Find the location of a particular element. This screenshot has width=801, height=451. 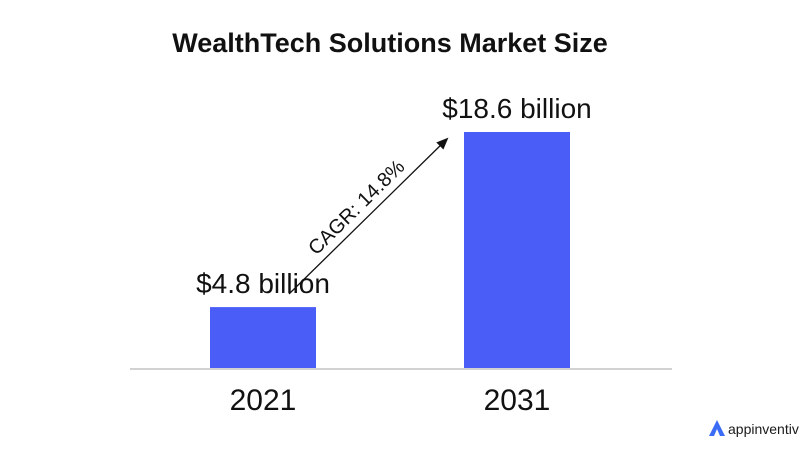

bar-2031 is located at coordinates (517, 250).